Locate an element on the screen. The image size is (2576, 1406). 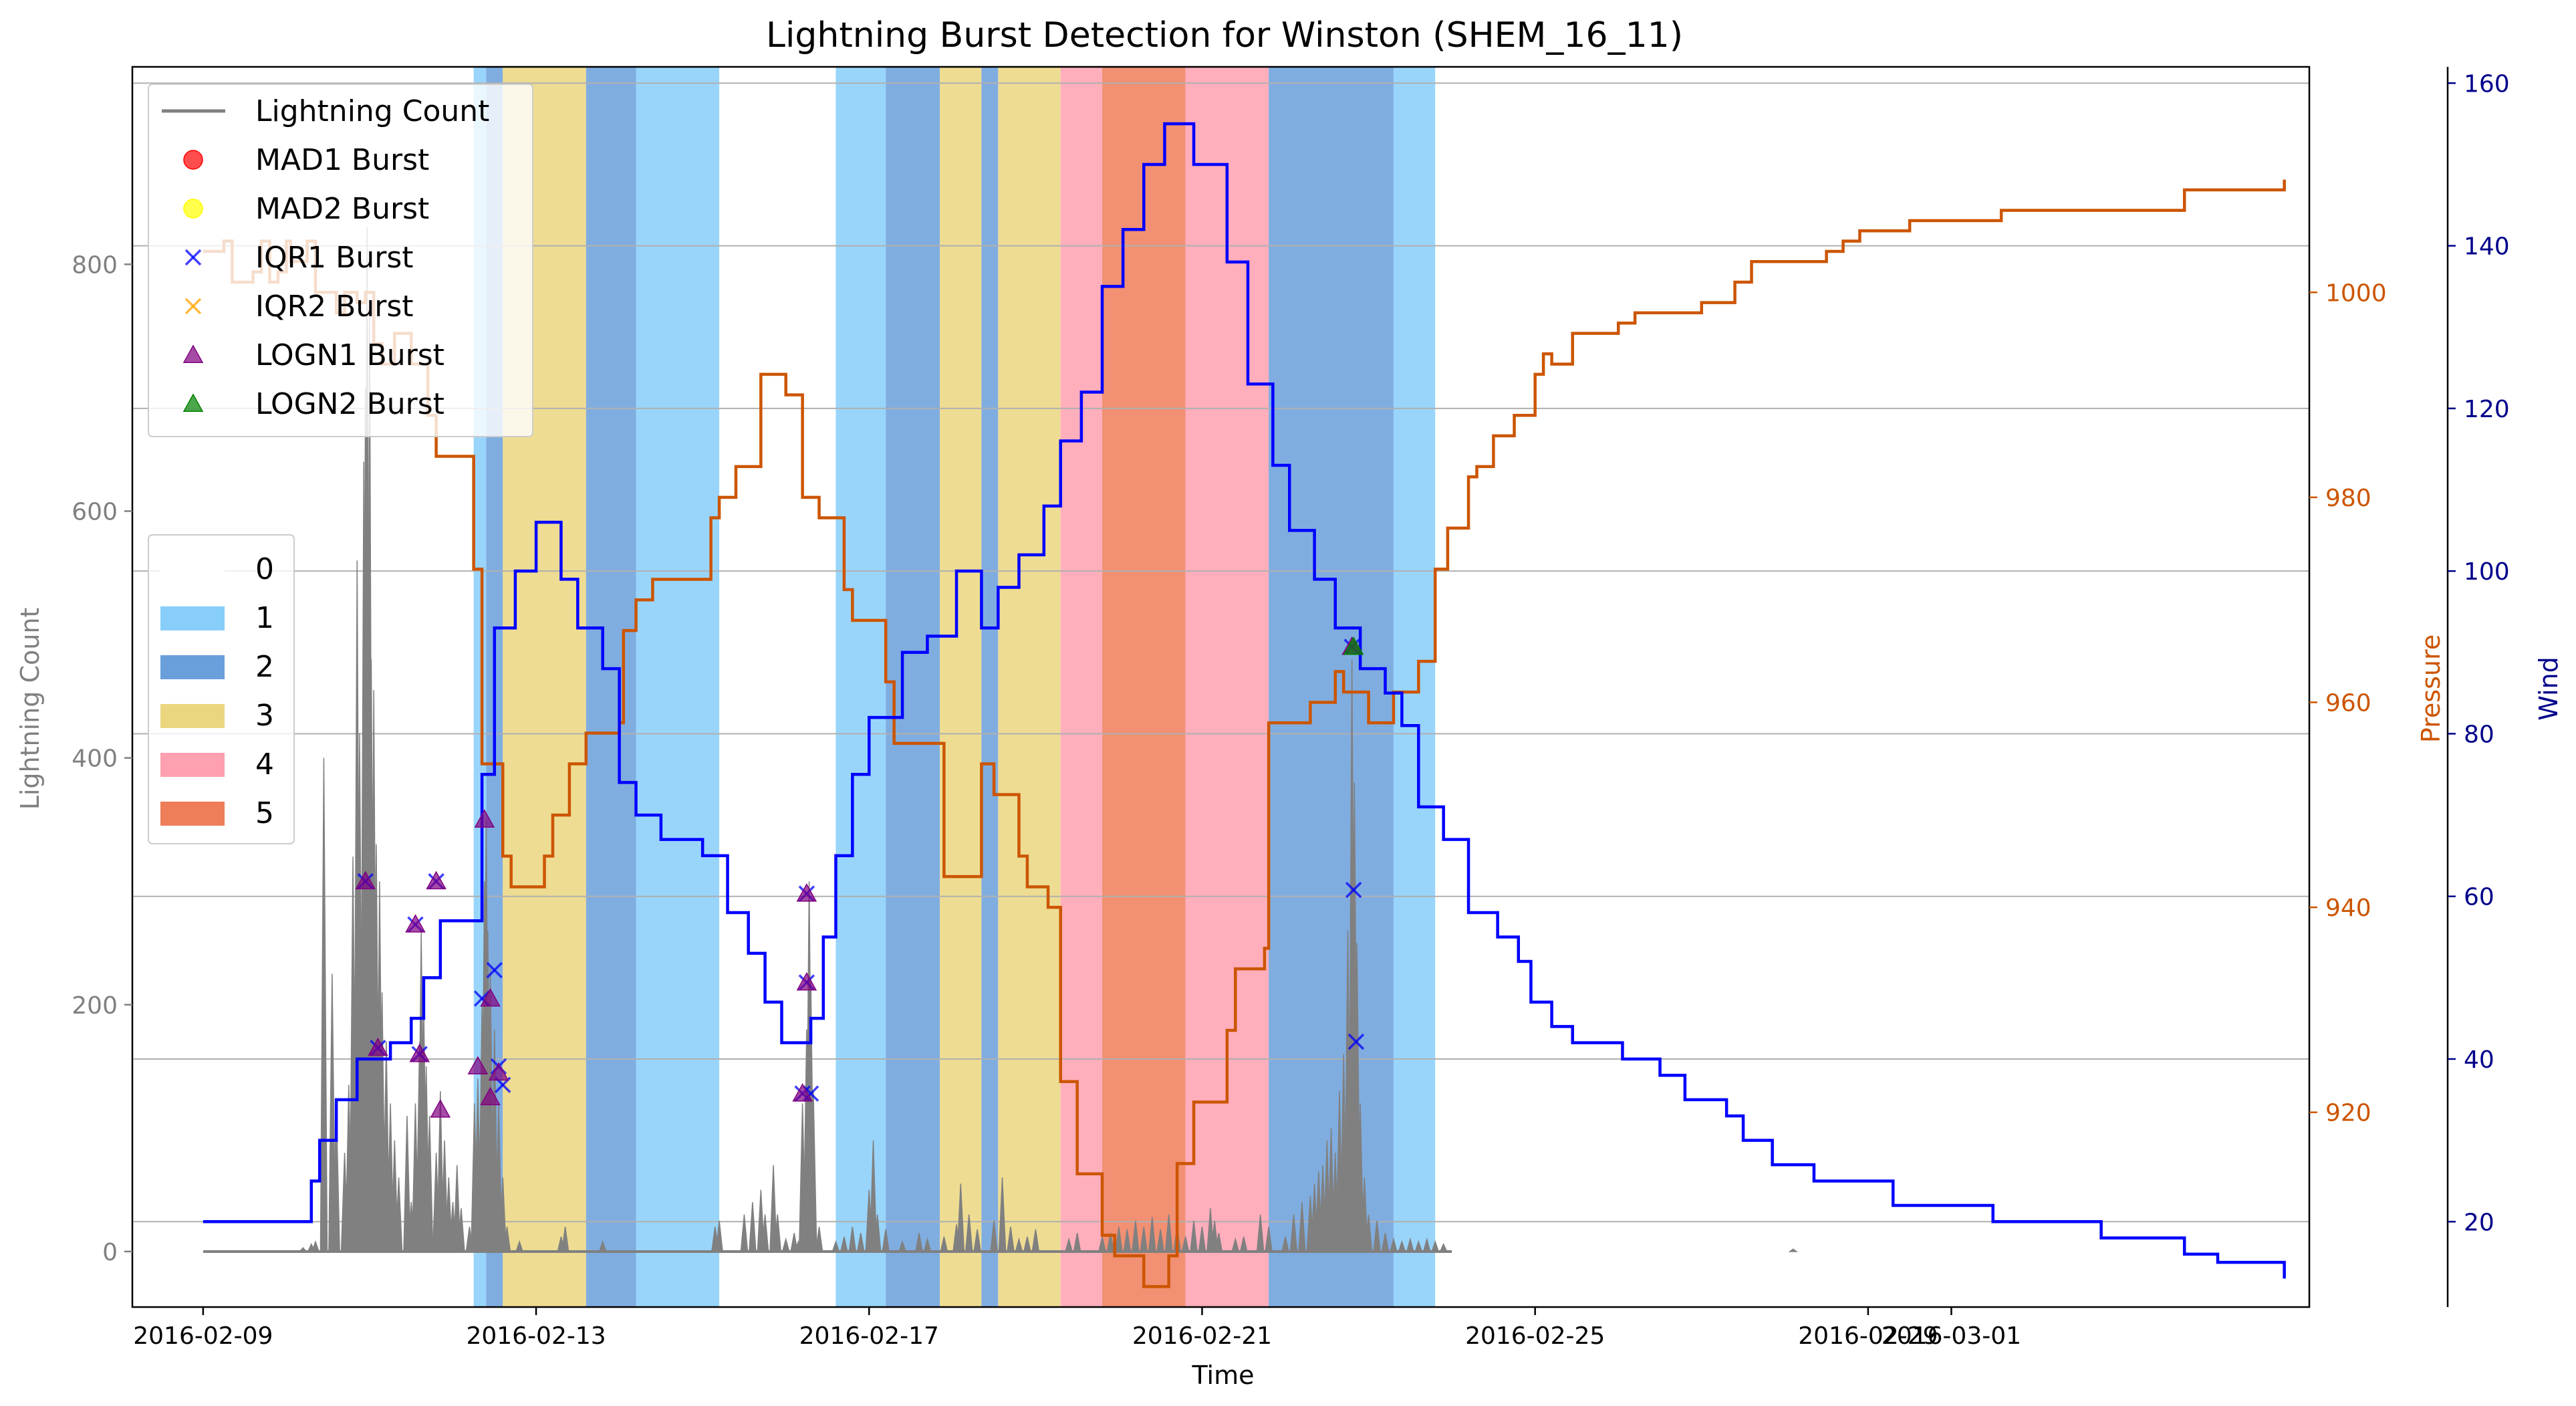
pressure-tick-label: 920 is located at coordinates (2348, 1113).